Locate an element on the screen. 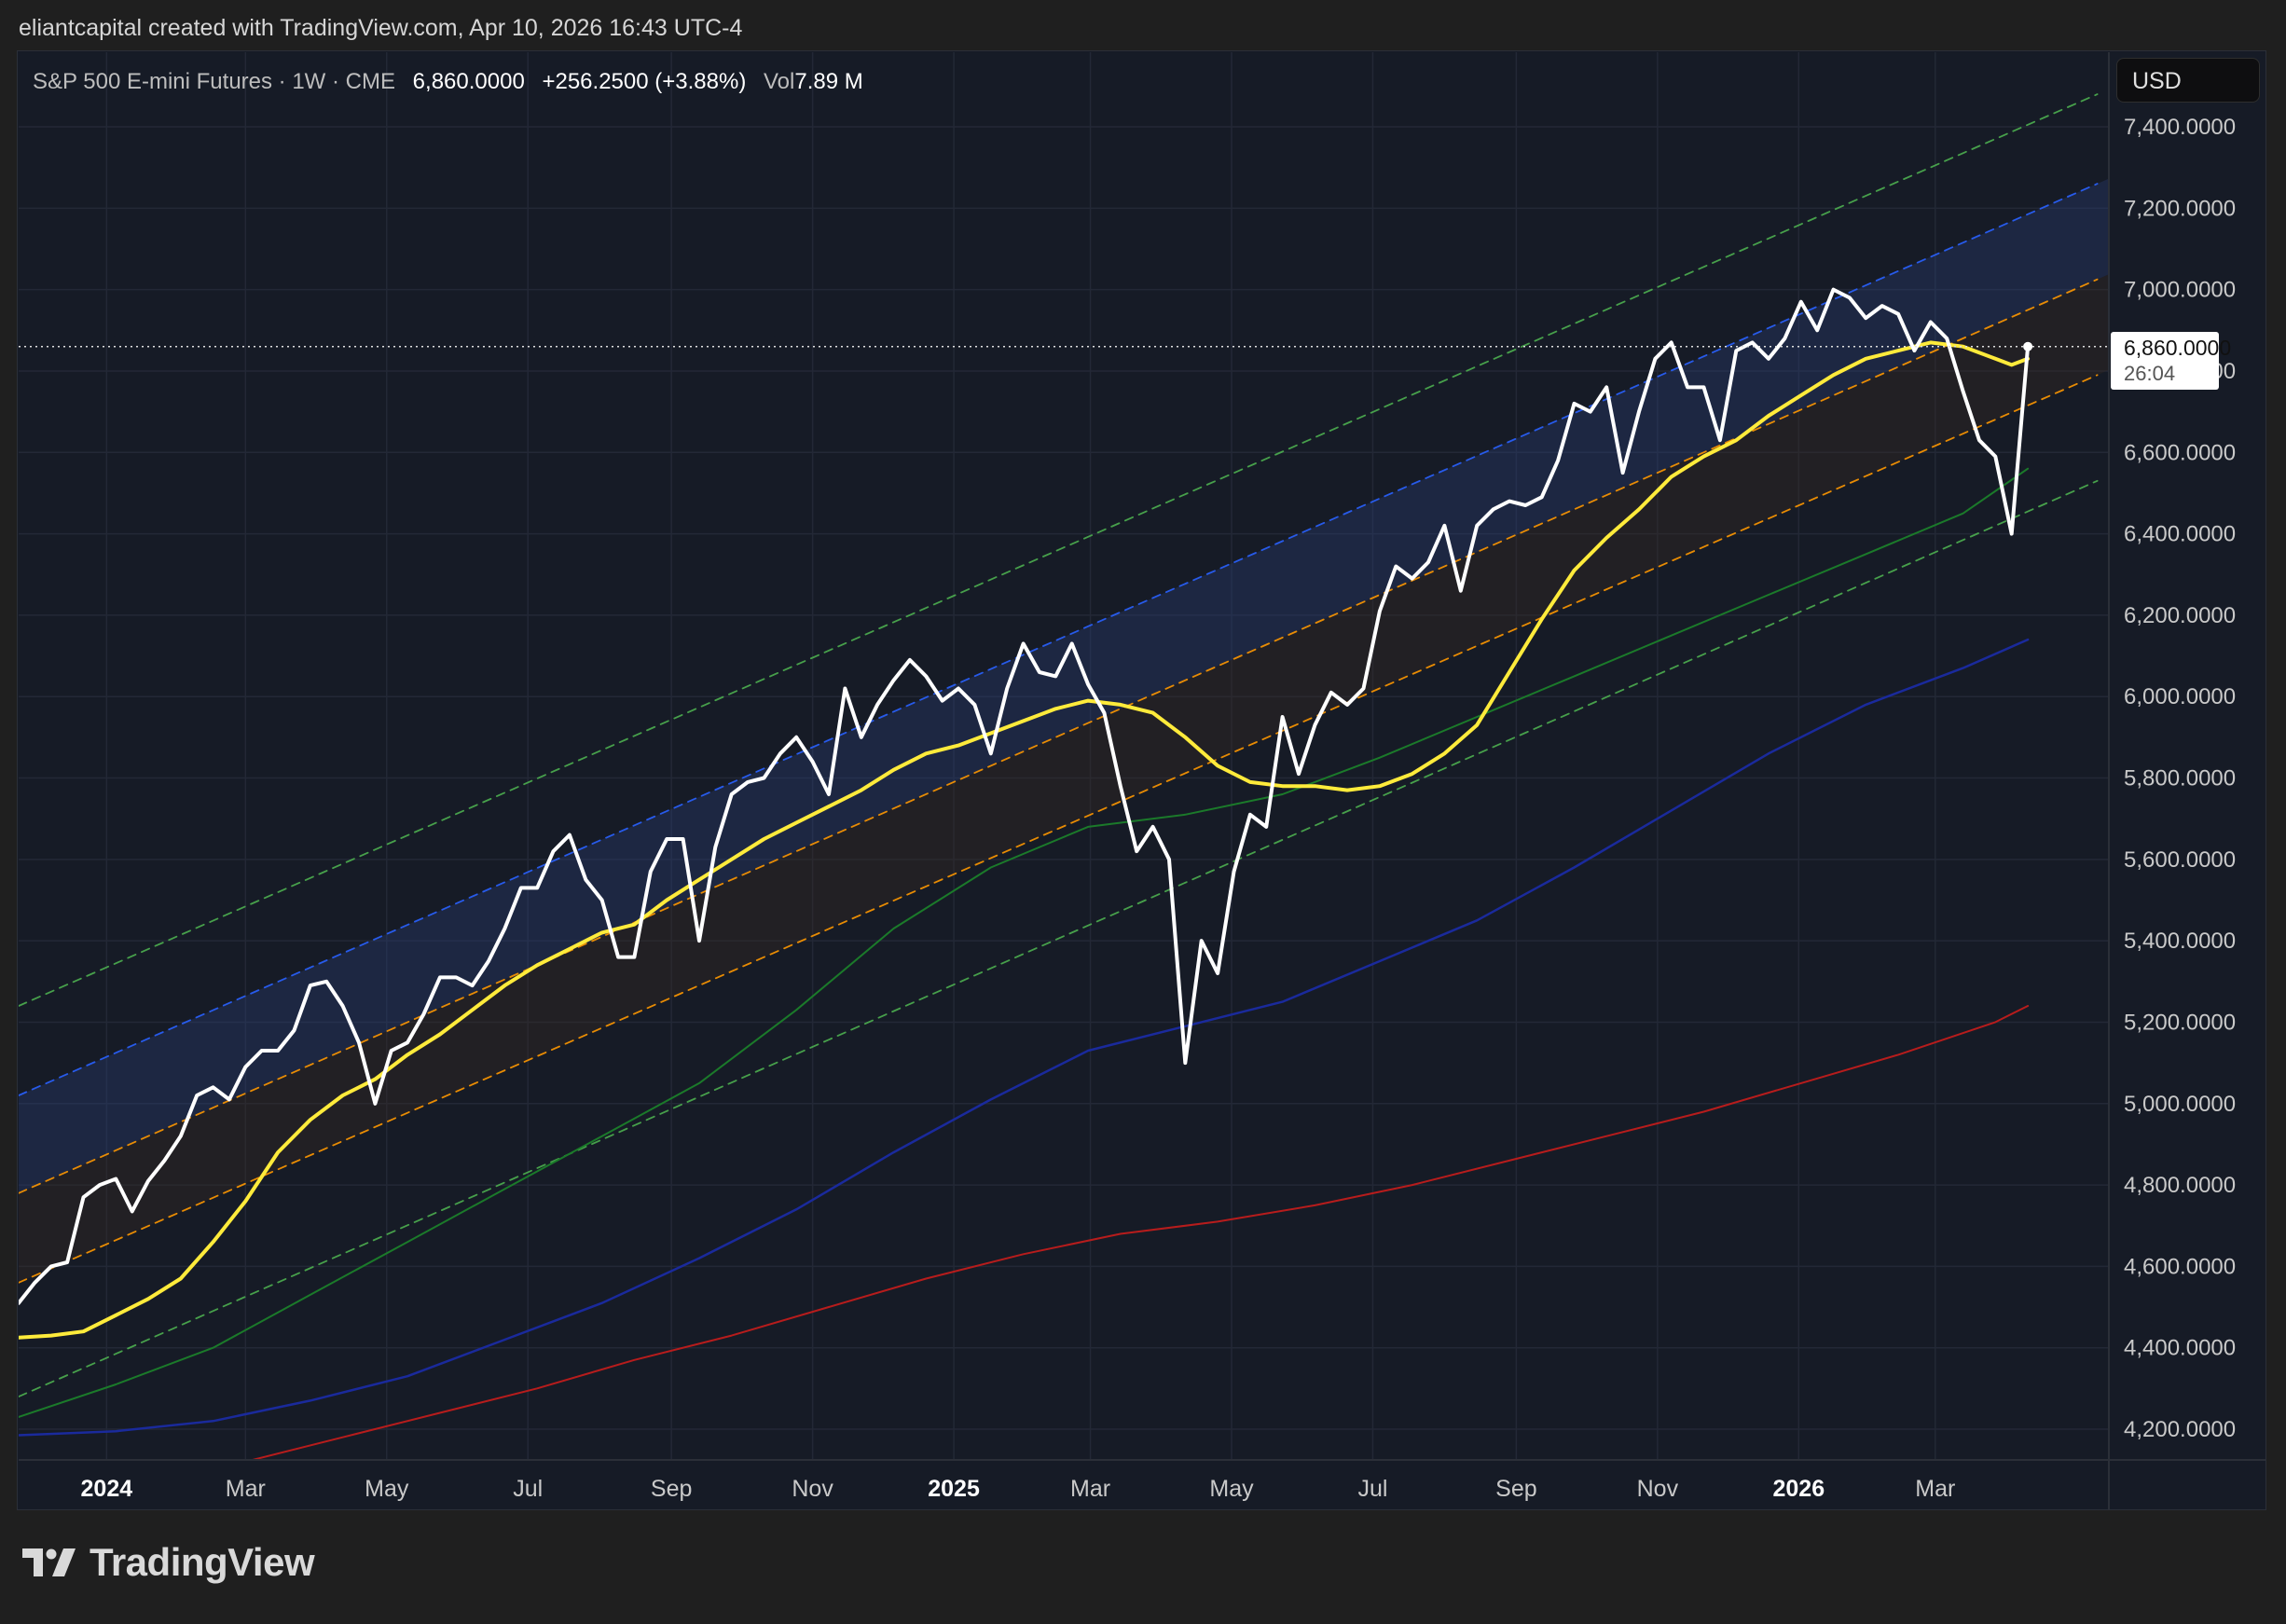 This screenshot has height=1624, width=2286. tradingview-logo: TradingView is located at coordinates (168, 1562).